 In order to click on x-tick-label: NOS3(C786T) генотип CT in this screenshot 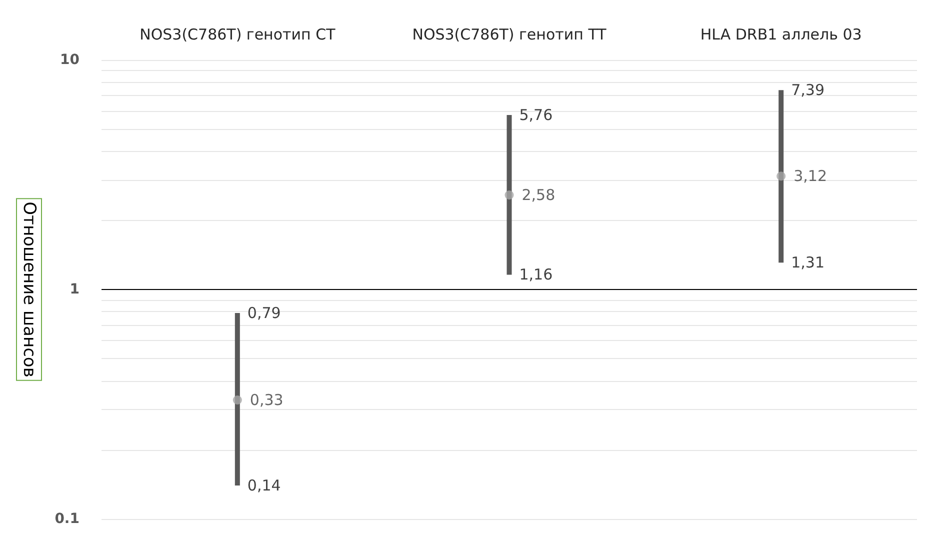, I will do `click(238, 35)`.